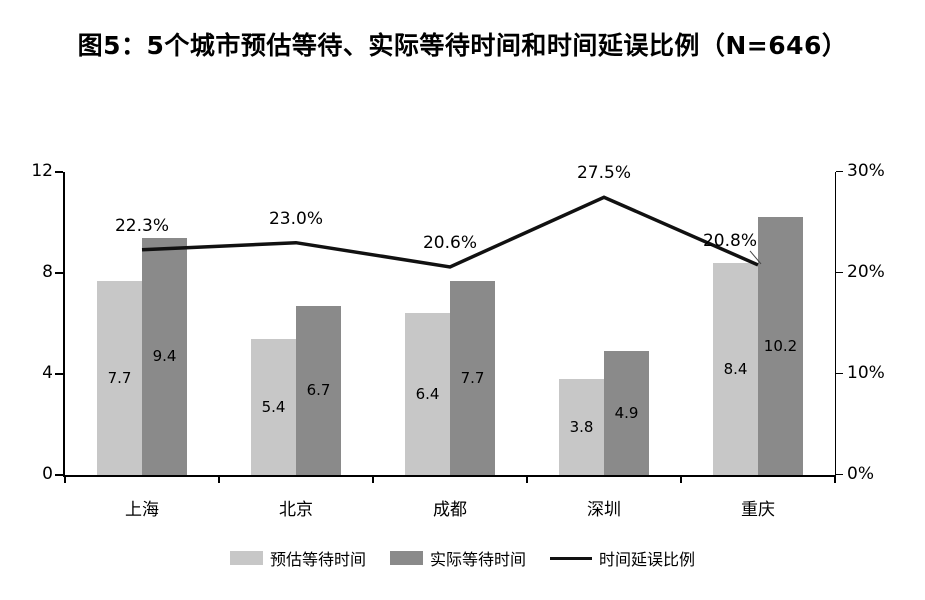 Image resolution: width=925 pixels, height=600 pixels. What do you see at coordinates (450, 510) in the screenshot?
I see `x-axis-category-label: 成都` at bounding box center [450, 510].